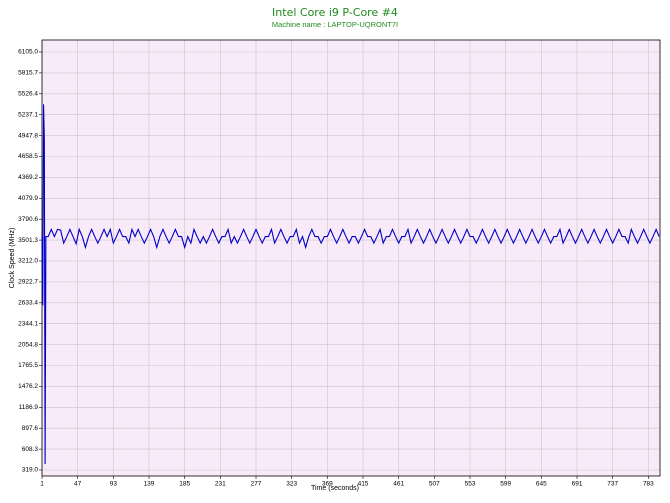 The height and width of the screenshot is (503, 670). What do you see at coordinates (28, 114) in the screenshot?
I see `y-tick-label: 5237.1` at bounding box center [28, 114].